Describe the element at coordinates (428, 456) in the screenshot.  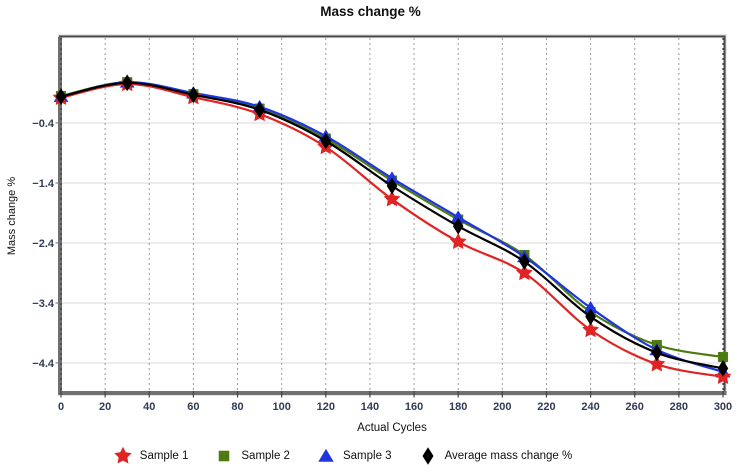
I see `diamond-icon` at that location.